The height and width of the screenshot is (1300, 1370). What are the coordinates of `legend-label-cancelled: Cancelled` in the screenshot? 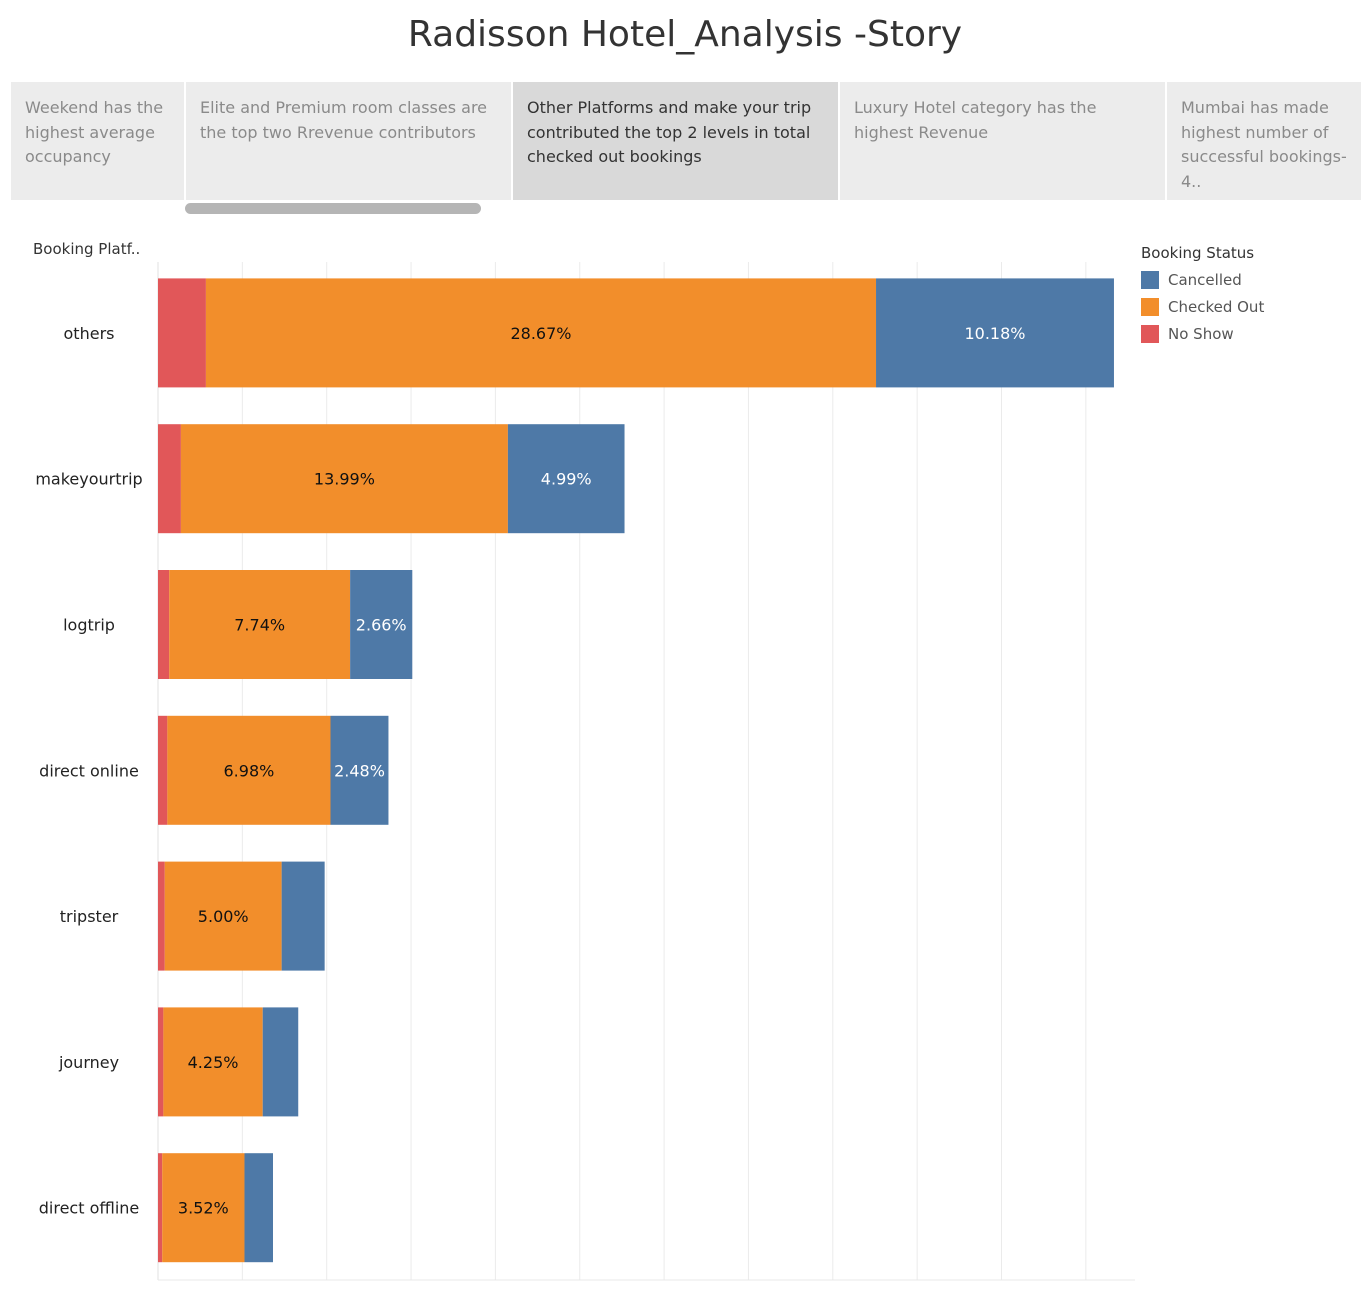 It's located at (1205, 279).